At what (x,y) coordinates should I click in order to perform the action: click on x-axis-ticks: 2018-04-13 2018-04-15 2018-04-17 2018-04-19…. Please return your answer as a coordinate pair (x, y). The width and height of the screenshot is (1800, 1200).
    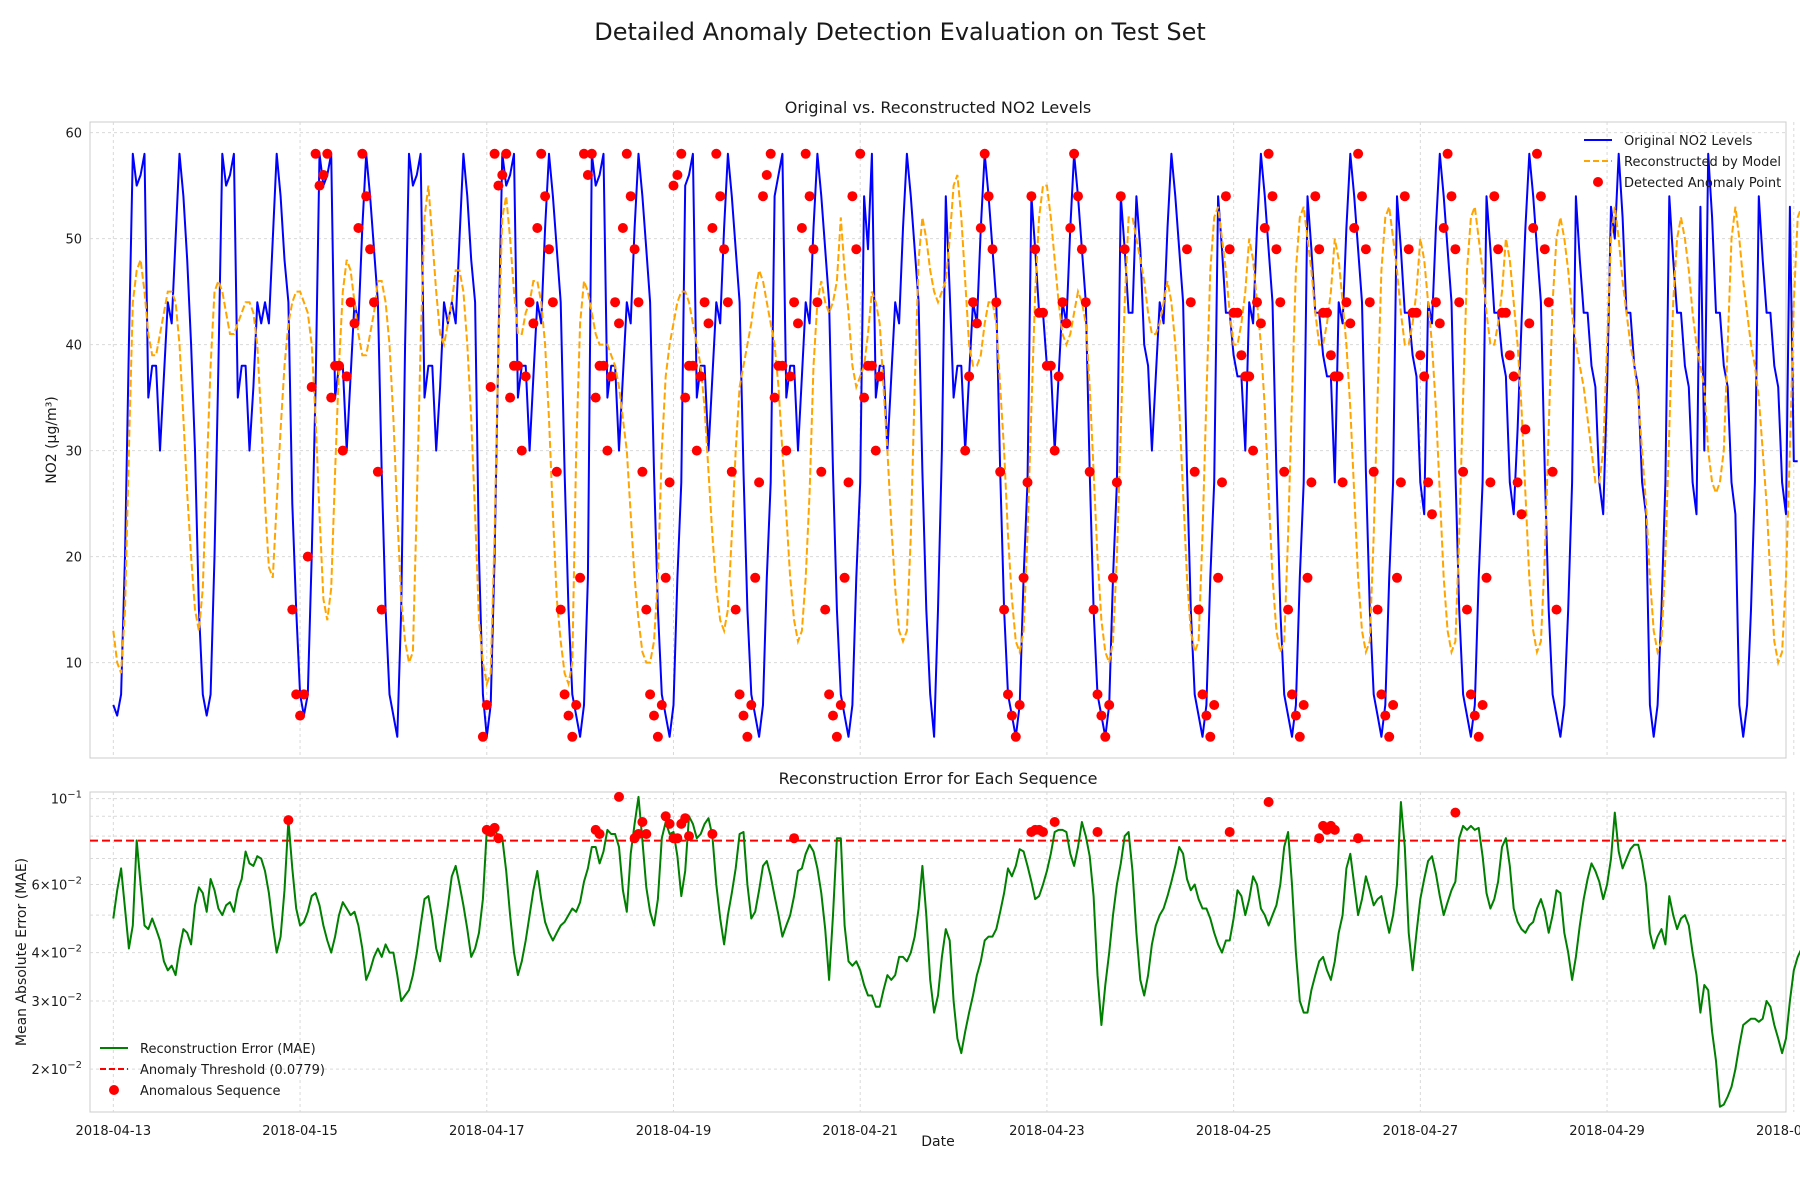
    Looking at the image, I should click on (938, 1131).